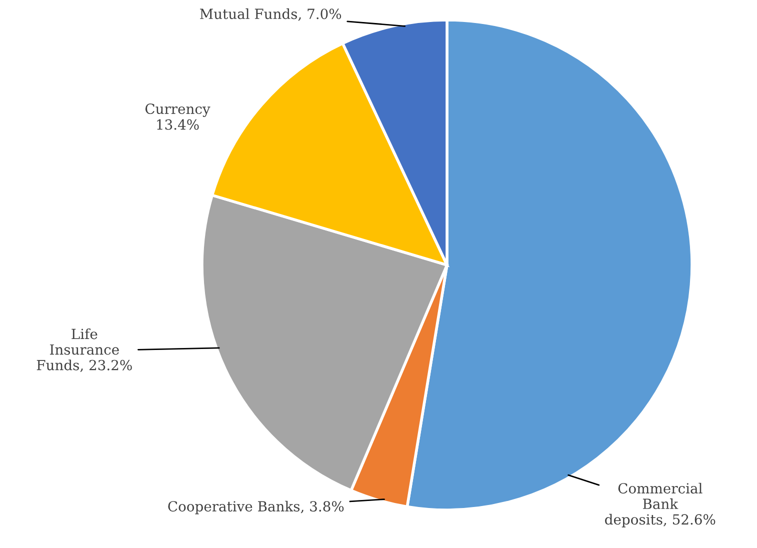  Describe the element at coordinates (271, 14) in the screenshot. I see `slice-label: Mutual Funds, 7.0%` at that location.